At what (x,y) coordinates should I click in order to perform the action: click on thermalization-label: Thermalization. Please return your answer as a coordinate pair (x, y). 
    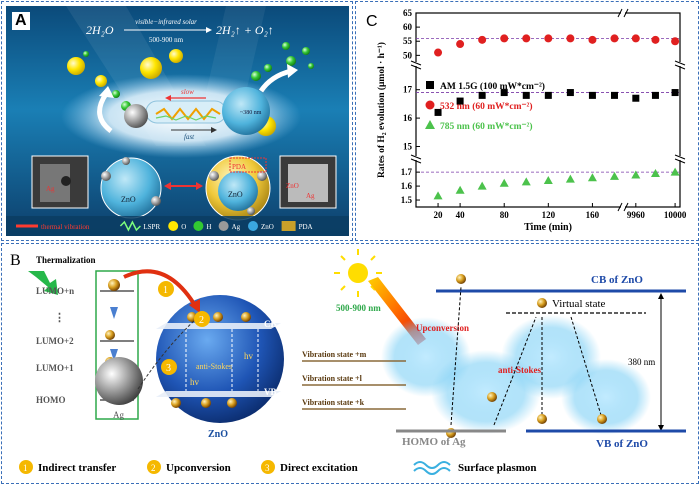
    Looking at the image, I should click on (66, 260).